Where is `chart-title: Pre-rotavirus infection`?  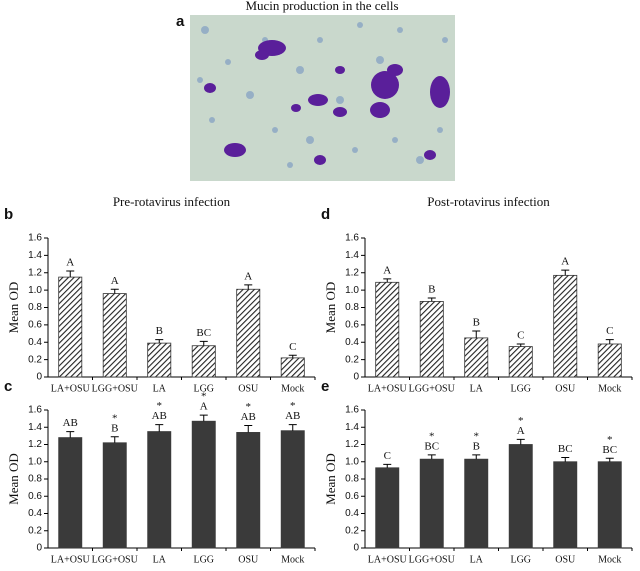
chart-title: Pre-rotavirus infection is located at coordinates (172, 201).